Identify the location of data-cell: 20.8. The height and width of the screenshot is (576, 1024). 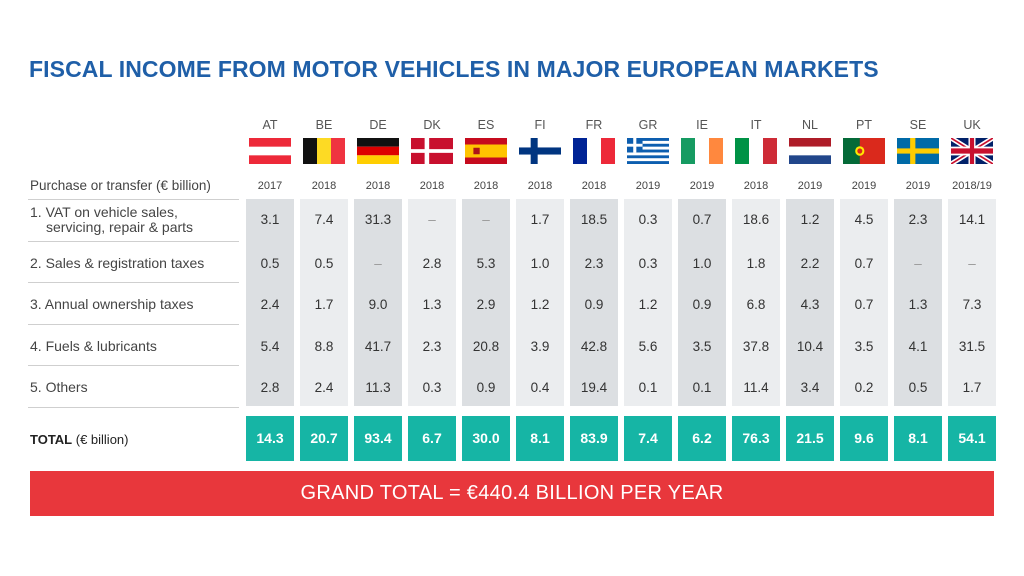
(486, 346).